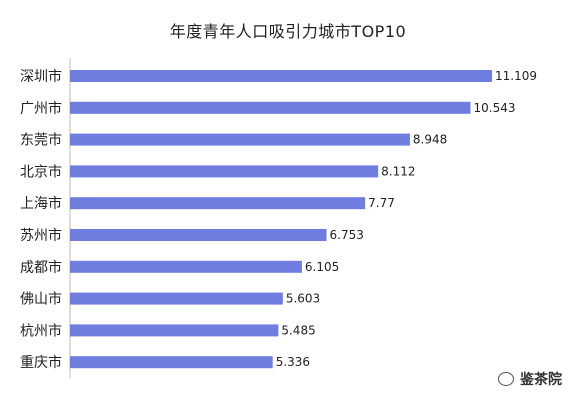 The height and width of the screenshot is (403, 576). What do you see at coordinates (41, 235) in the screenshot?
I see `category-label: 苏州市` at bounding box center [41, 235].